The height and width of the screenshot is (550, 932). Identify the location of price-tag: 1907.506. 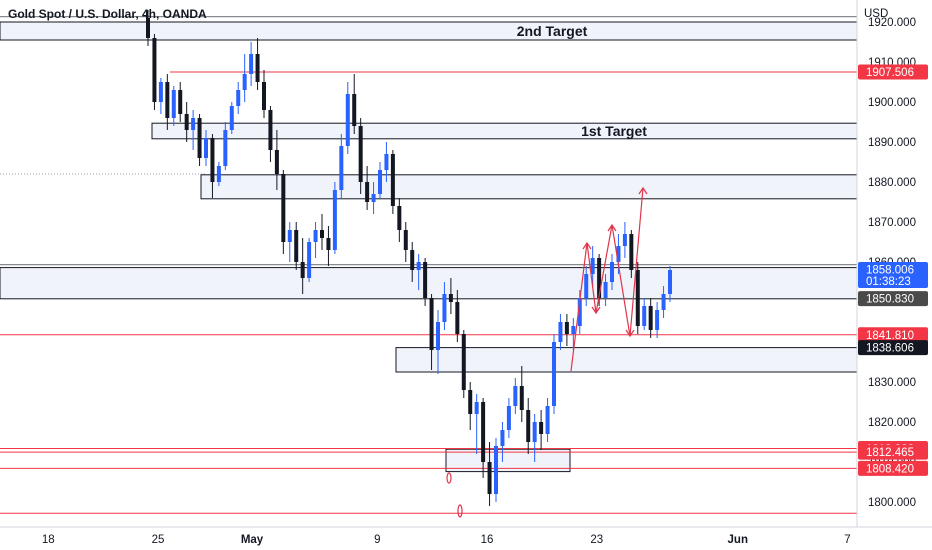
(893, 72).